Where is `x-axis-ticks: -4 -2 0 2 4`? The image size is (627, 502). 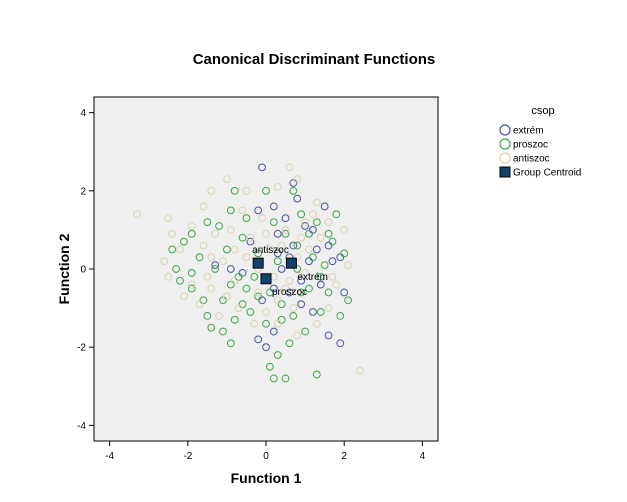 x-axis-ticks: -4 -2 0 2 4 is located at coordinates (265, 451).